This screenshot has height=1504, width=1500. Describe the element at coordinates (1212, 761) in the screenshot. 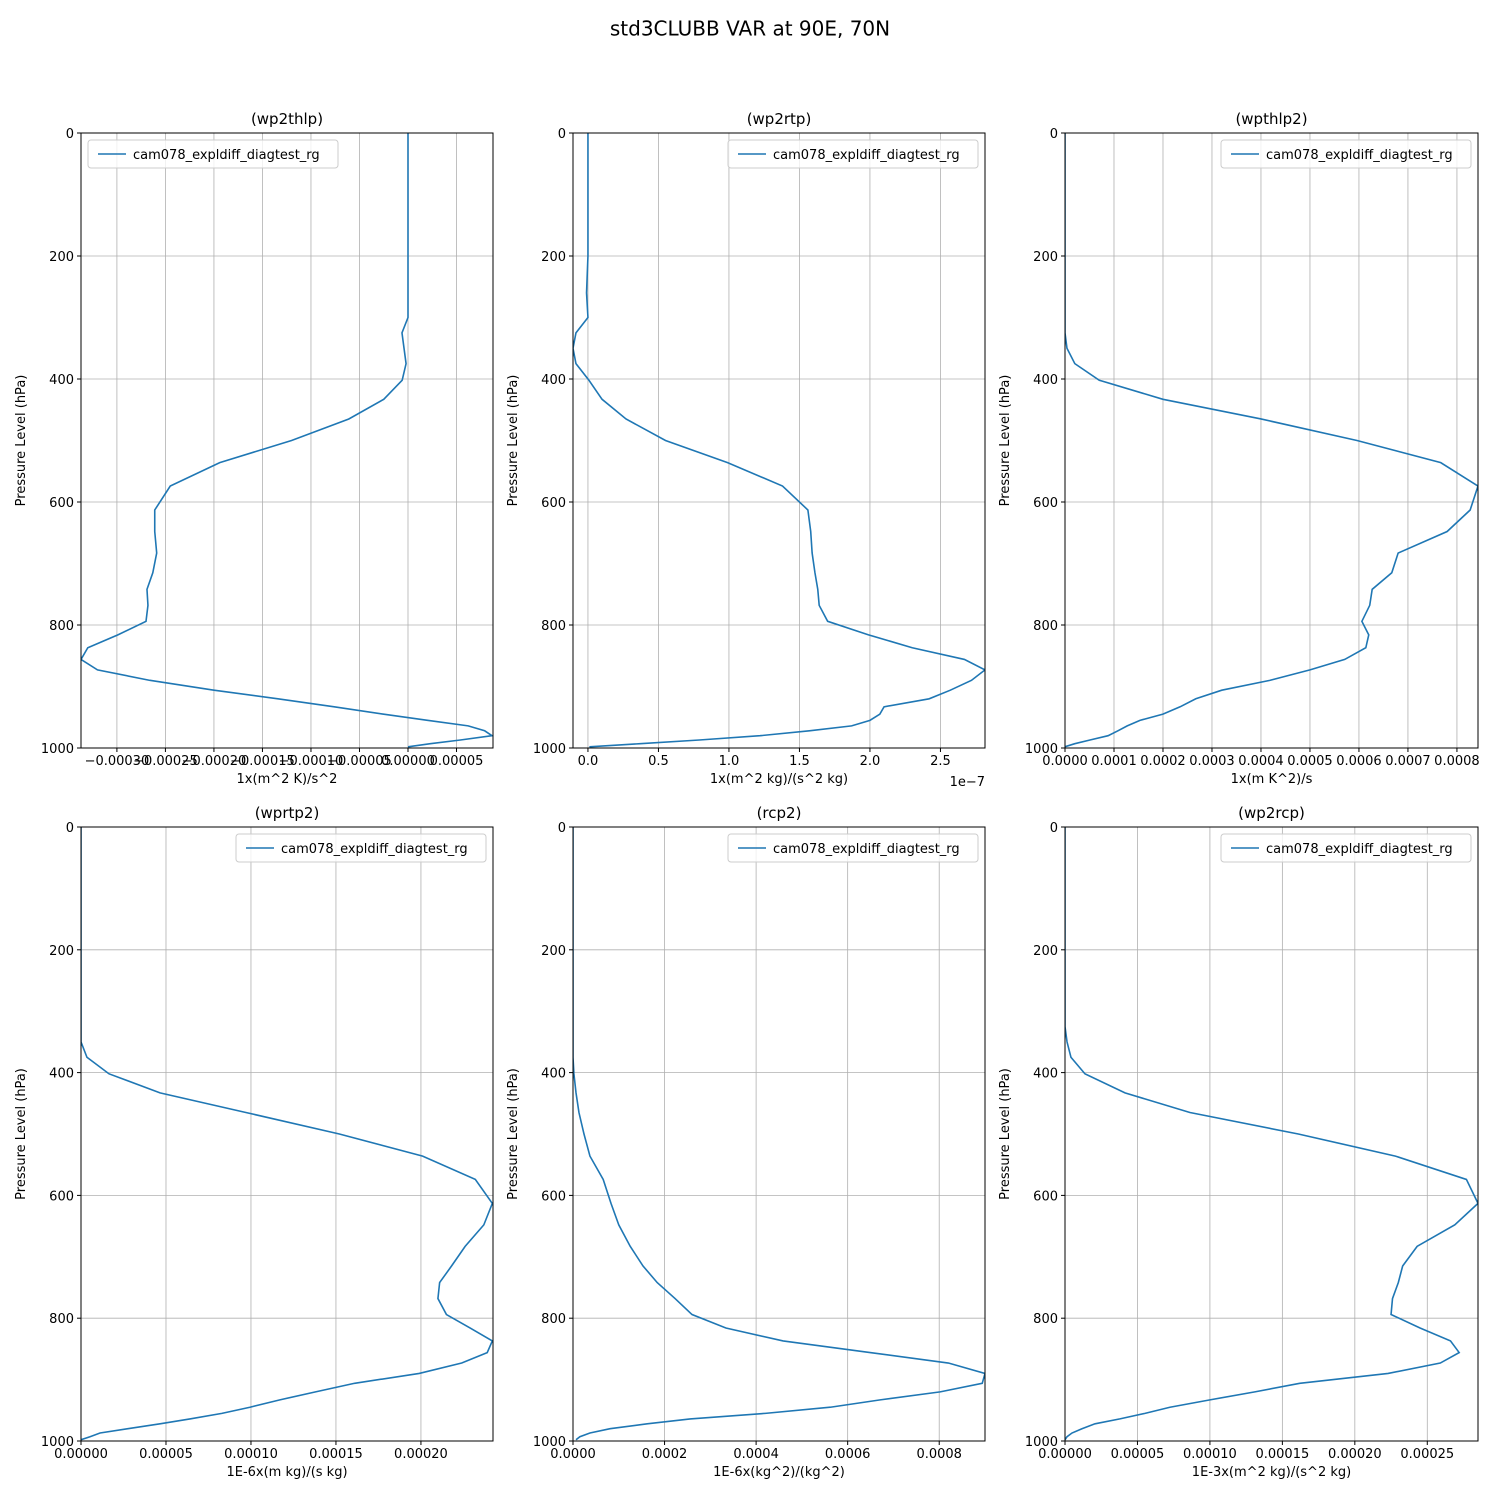

I see `x-tick-label: 0.0003` at that location.